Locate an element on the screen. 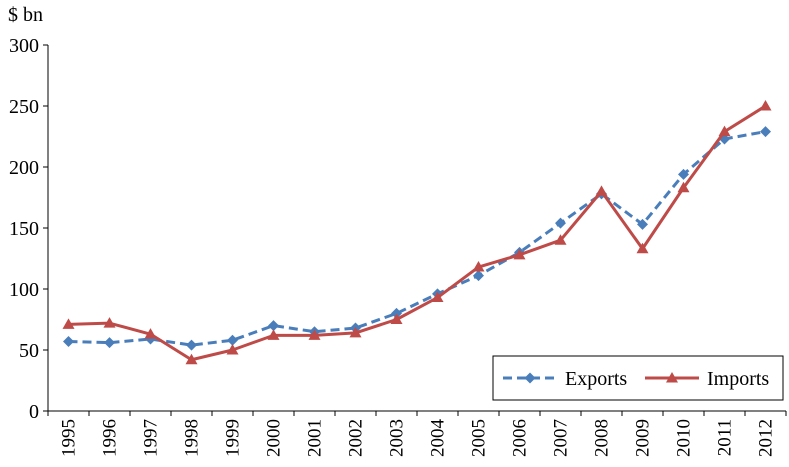 This screenshot has height=467, width=789. y-tick-label: 50 is located at coordinates (29, 351).